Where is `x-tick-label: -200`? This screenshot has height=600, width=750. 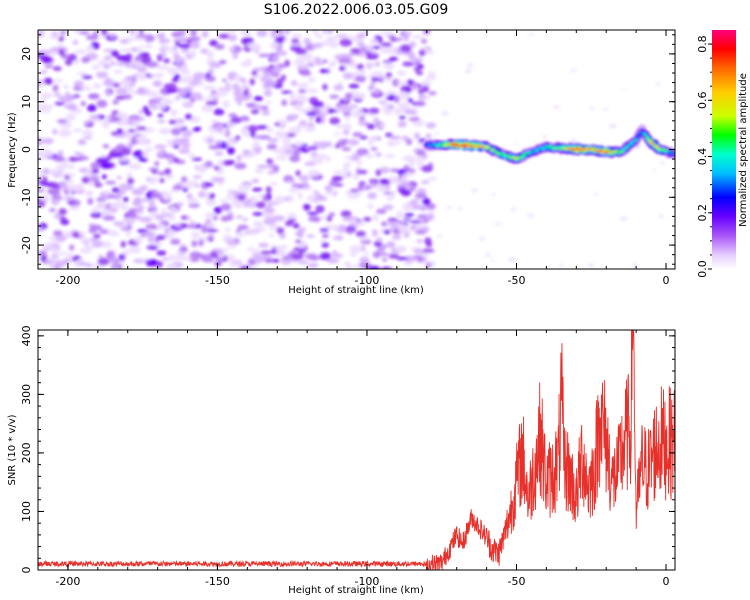
x-tick-label: -200 is located at coordinates (67, 280).